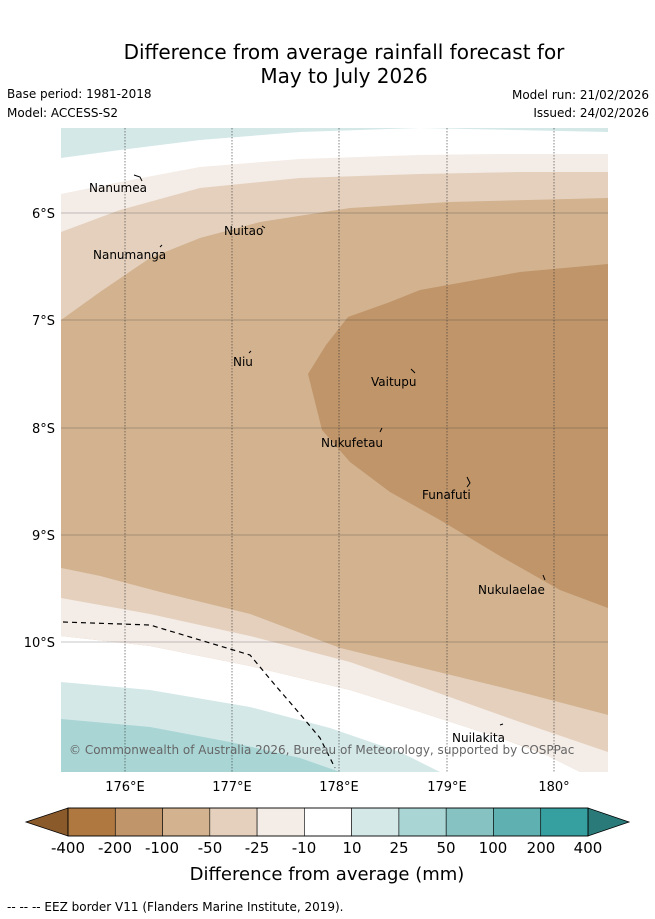 Image resolution: width=655 pixels, height=919 pixels. What do you see at coordinates (381, 430) in the screenshot?
I see `island-nukufetau` at bounding box center [381, 430].